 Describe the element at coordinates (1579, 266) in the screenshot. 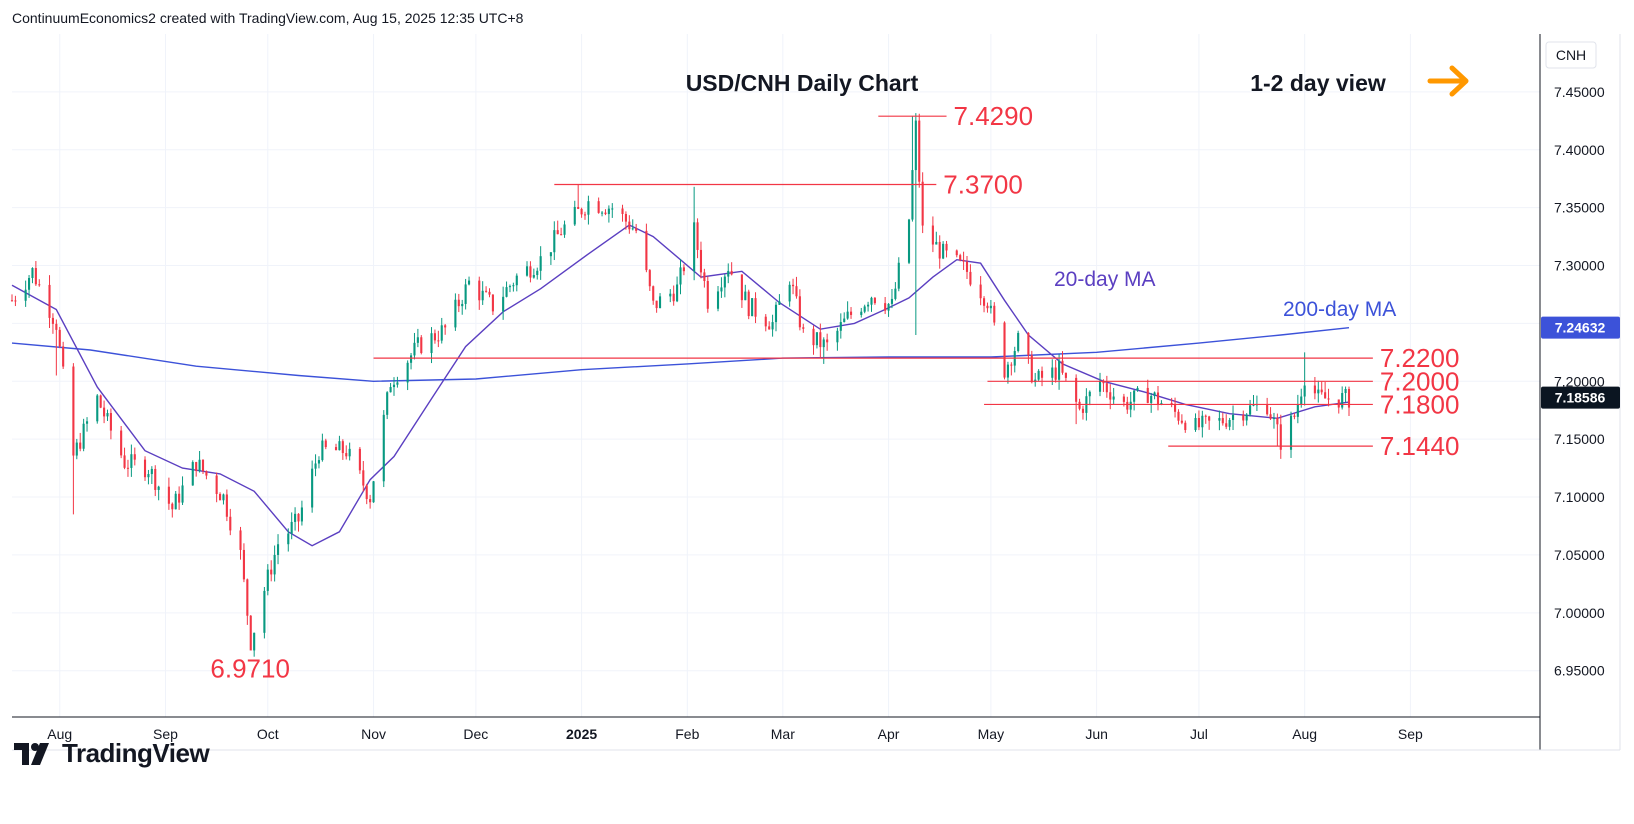

I see `y-tick-label: 7.30000` at that location.